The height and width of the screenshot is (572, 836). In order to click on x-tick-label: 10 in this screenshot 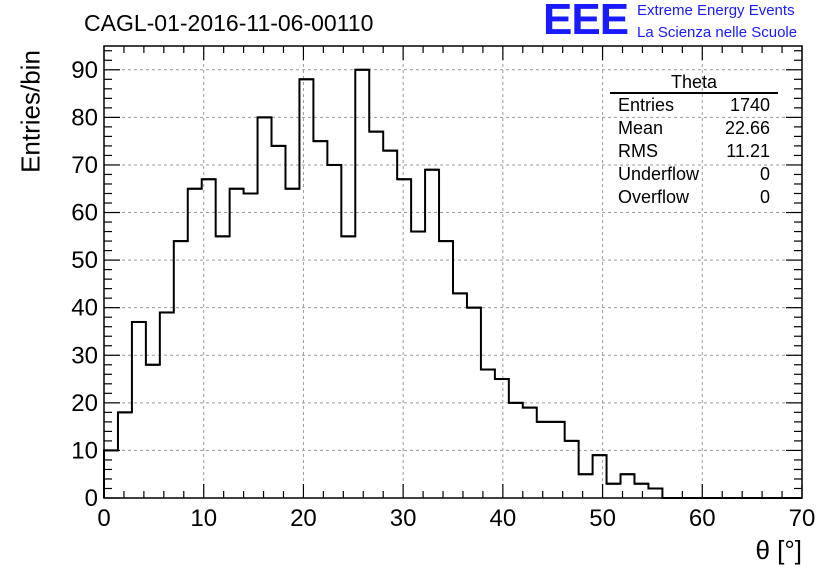, I will do `click(203, 518)`.